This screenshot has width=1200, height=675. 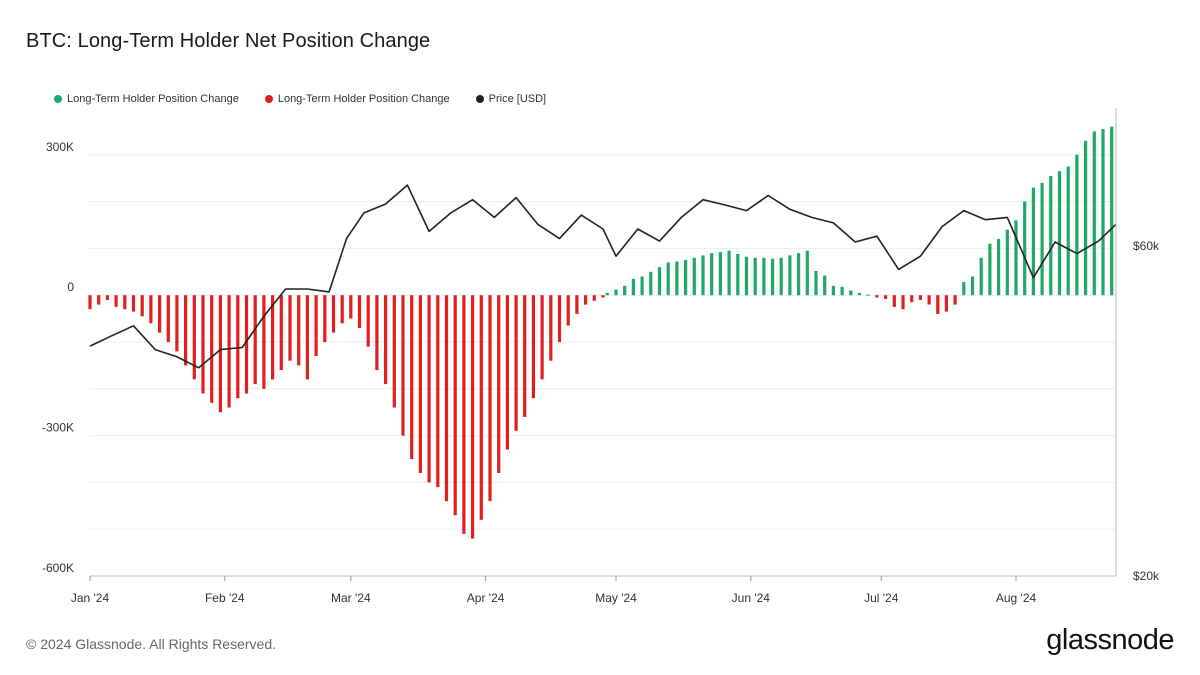 What do you see at coordinates (363, 99) in the screenshot?
I see `legend-label-negative: Long-Term Holder Position Change` at bounding box center [363, 99].